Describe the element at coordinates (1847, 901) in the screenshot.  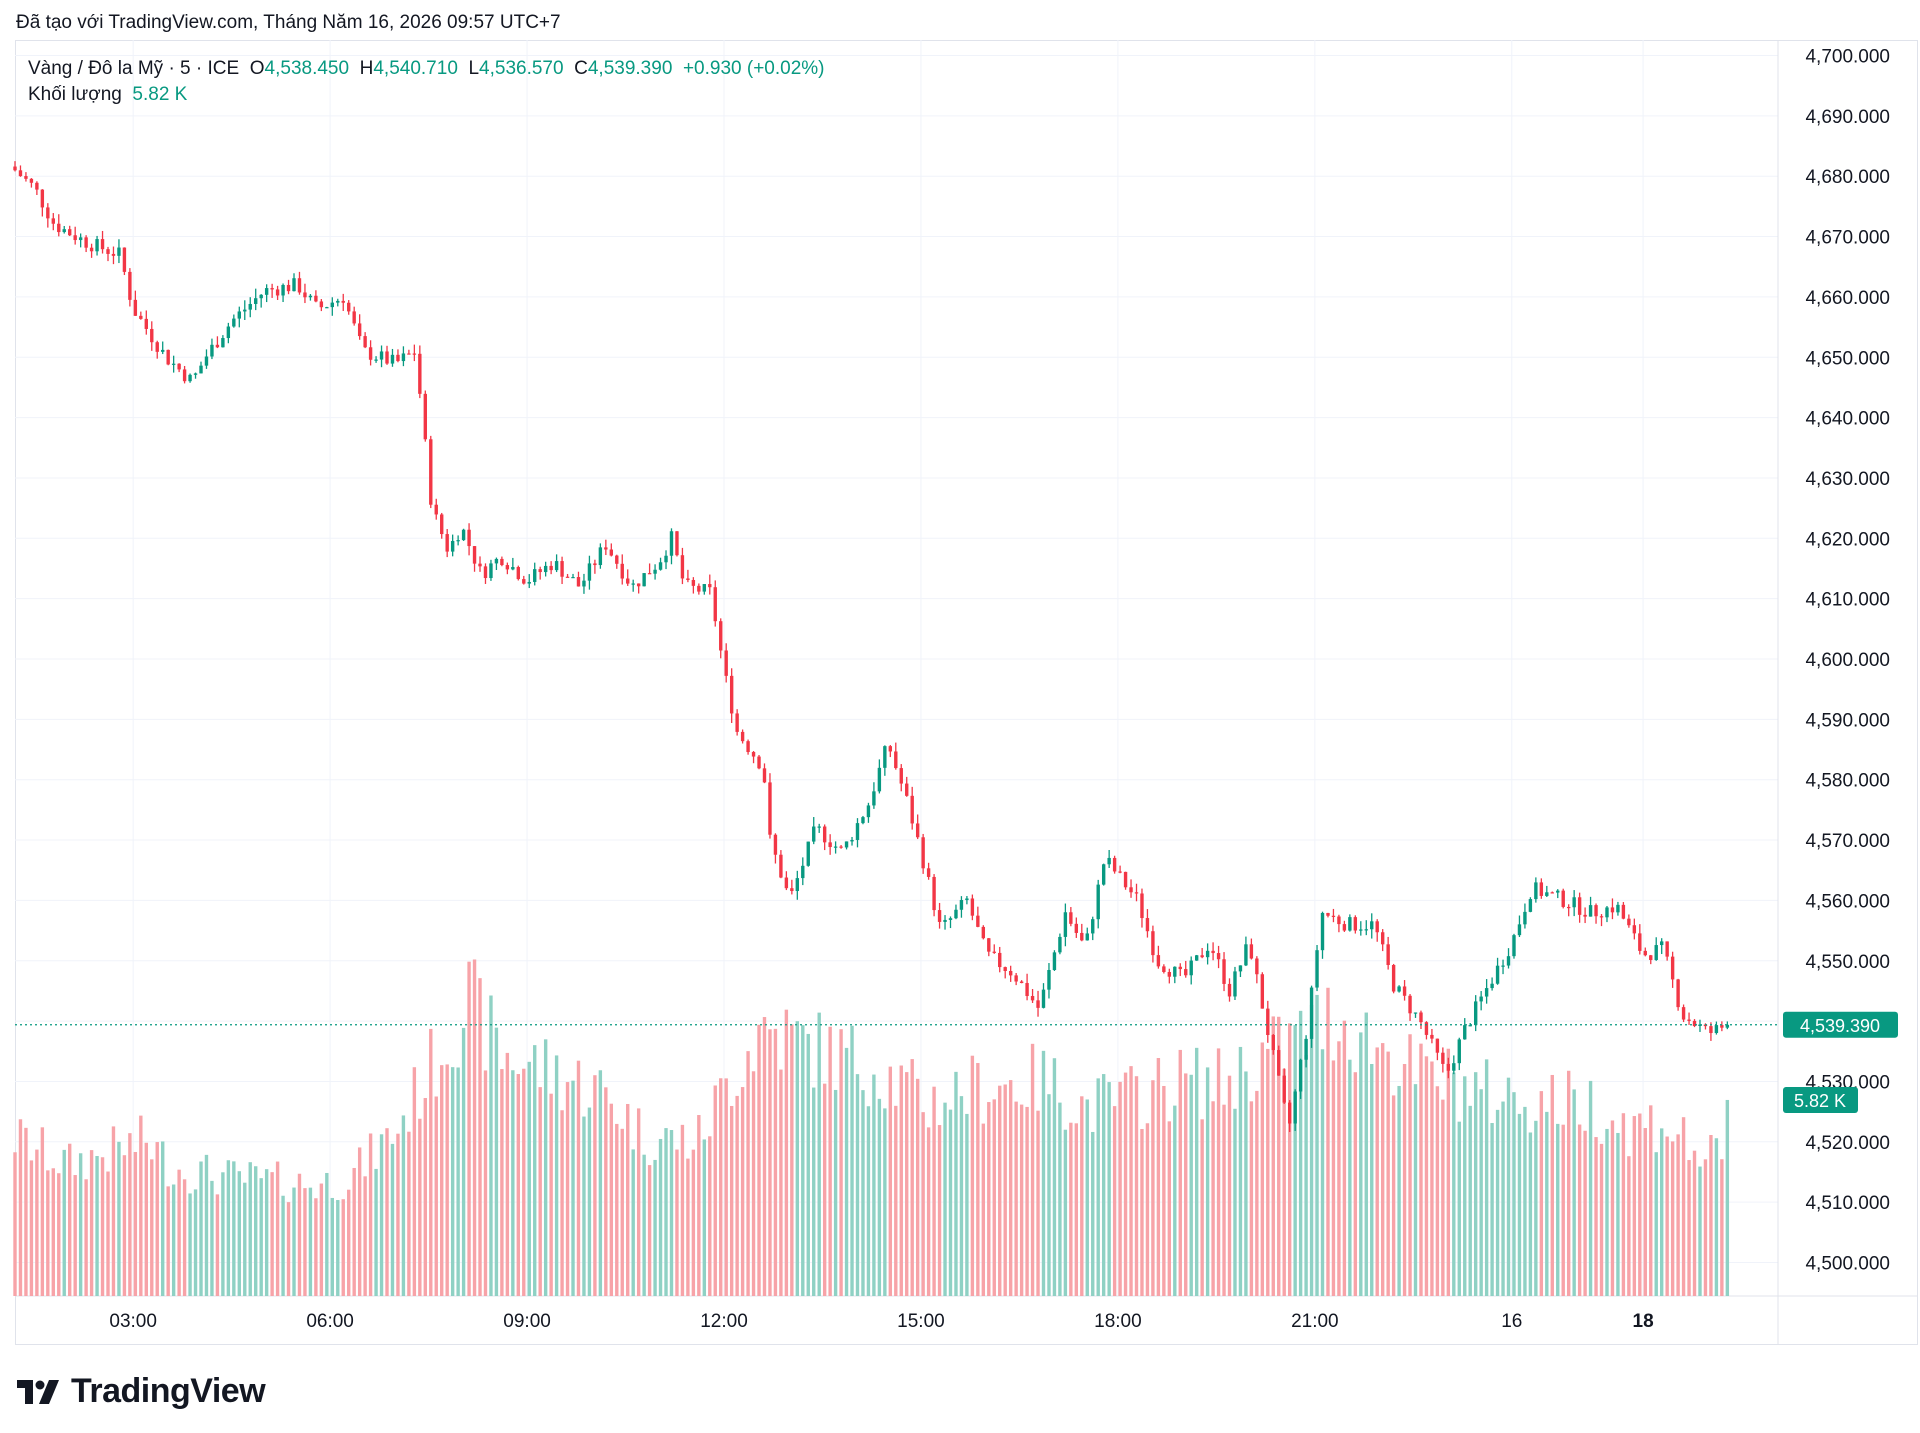
I see `y-tick-label: 4,560.000` at that location.